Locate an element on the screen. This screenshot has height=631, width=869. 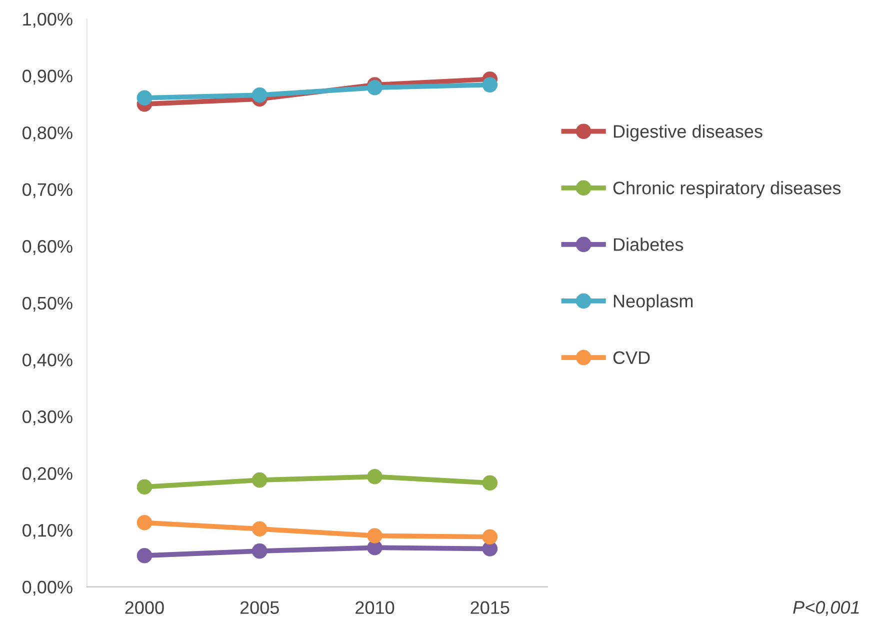
x-tick-label: 2015 is located at coordinates (490, 607).